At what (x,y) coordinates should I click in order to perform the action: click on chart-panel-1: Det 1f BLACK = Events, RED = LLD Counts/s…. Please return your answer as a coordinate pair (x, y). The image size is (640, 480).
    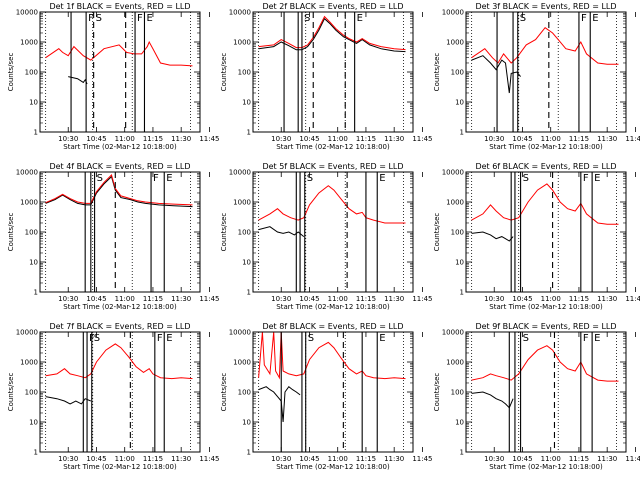
    Looking at the image, I should click on (113, 76).